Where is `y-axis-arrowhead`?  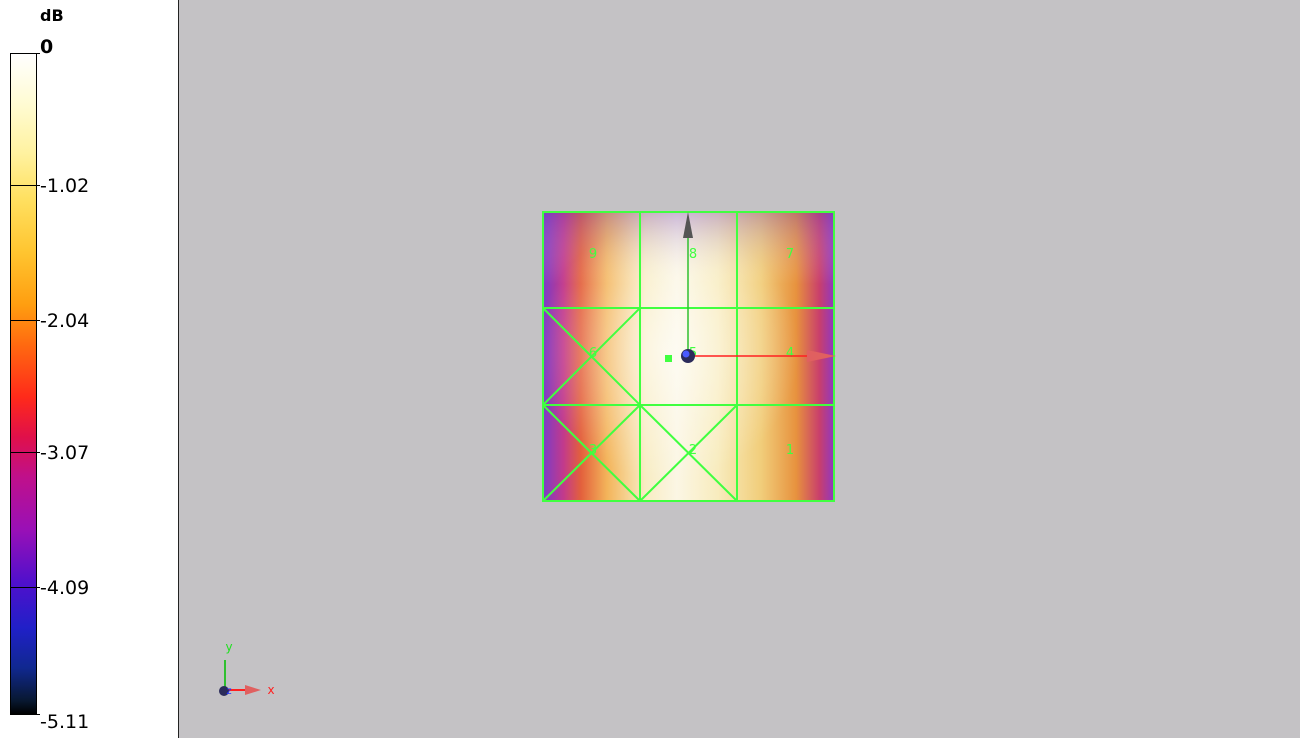 y-axis-arrowhead is located at coordinates (688, 225).